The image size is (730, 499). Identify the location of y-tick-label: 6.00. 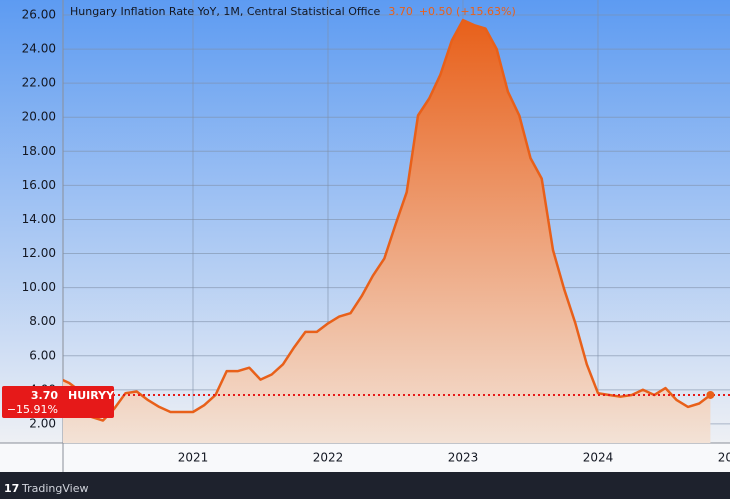
(42, 355).